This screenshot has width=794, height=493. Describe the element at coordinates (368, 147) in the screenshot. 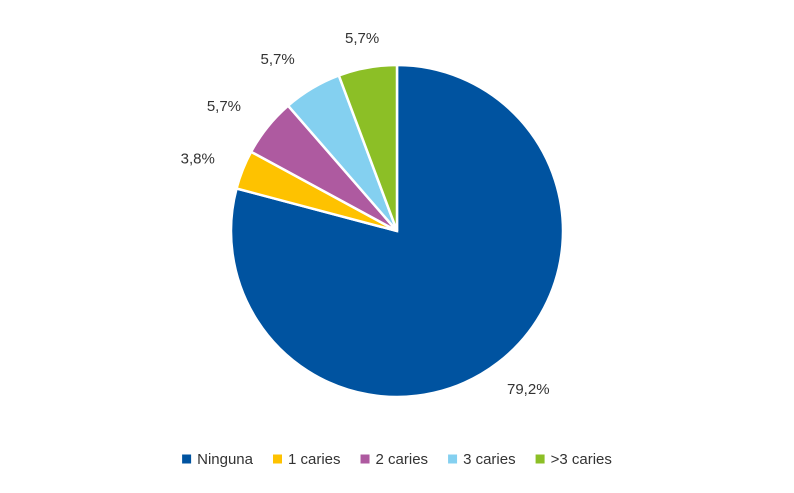

I see `pie-slice-more-than-3-caries` at that location.